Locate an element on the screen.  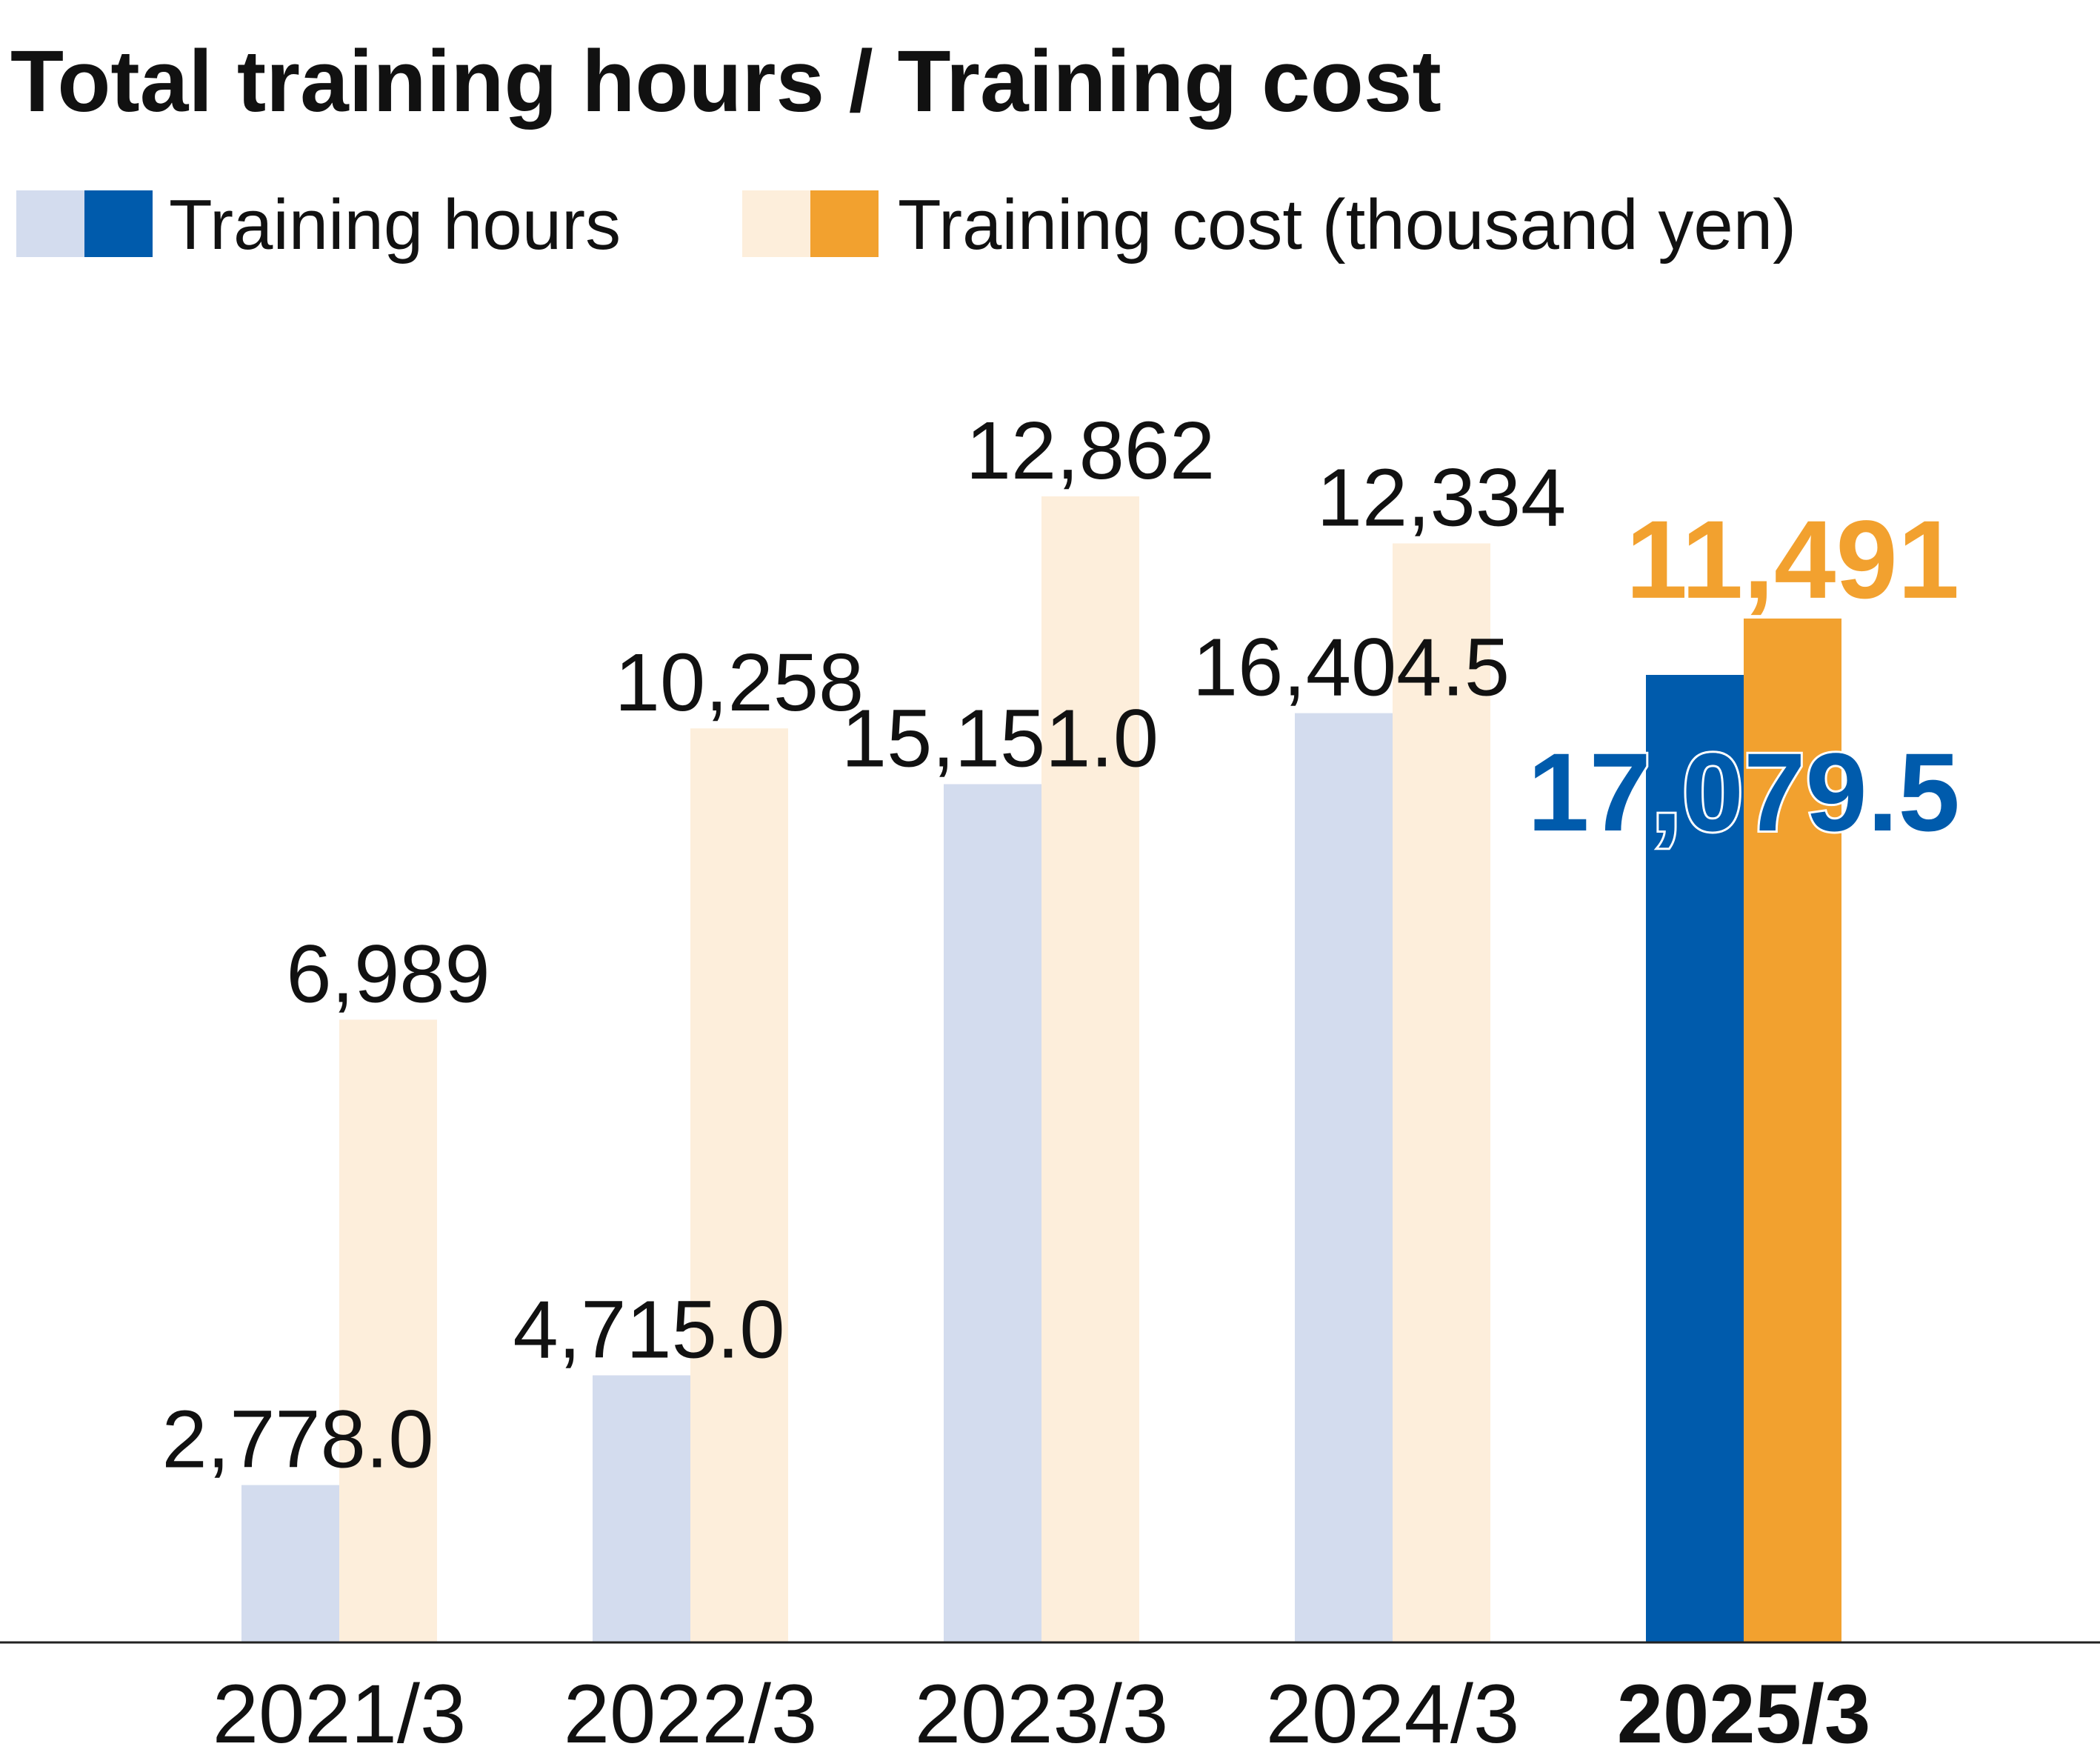
label-hours-2022/3: 4,715.0 is located at coordinates (648, 1329).